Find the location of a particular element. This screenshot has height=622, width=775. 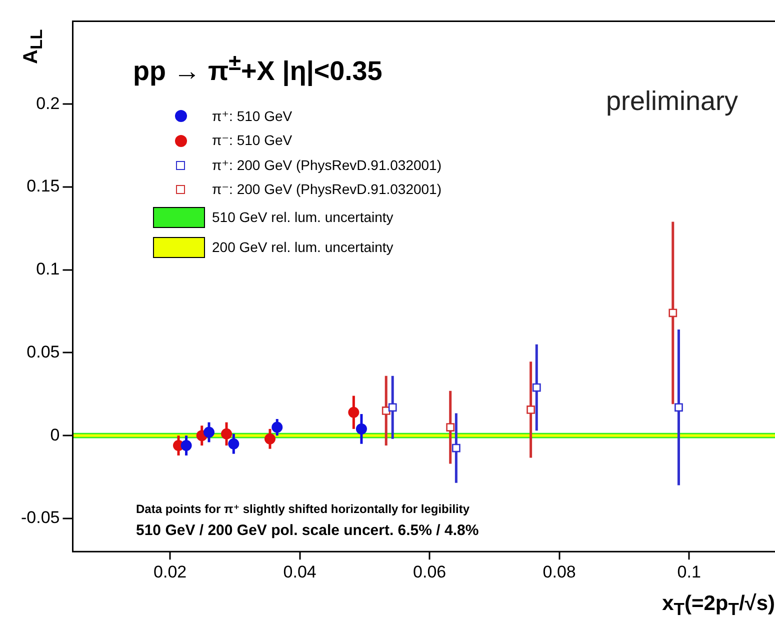

y-tick-label: 0.1 is located at coordinates (48, 269).